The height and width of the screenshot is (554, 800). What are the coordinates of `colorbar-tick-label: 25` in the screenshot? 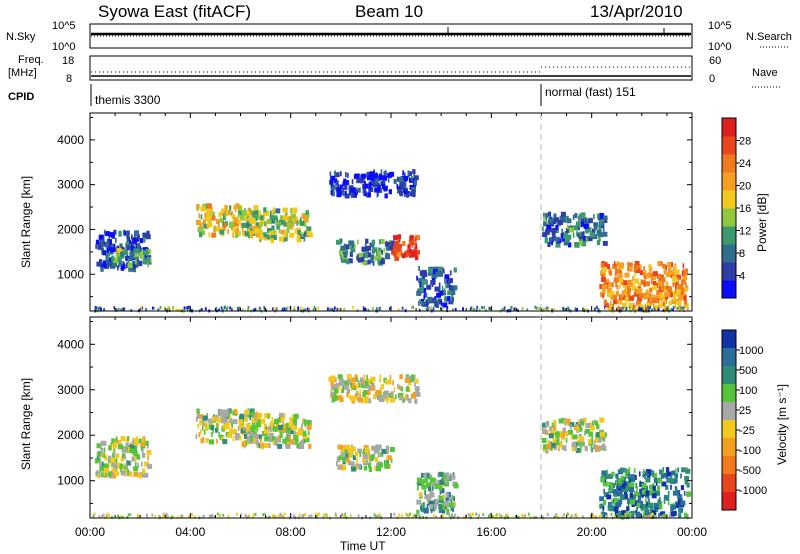 It's located at (745, 411).